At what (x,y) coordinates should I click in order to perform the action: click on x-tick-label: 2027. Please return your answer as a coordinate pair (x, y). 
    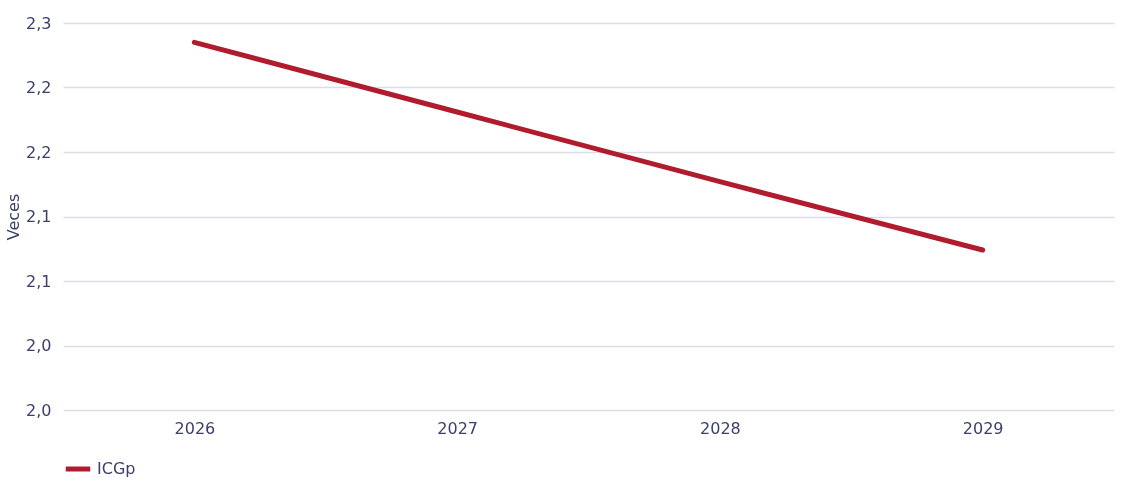
    Looking at the image, I should click on (457, 428).